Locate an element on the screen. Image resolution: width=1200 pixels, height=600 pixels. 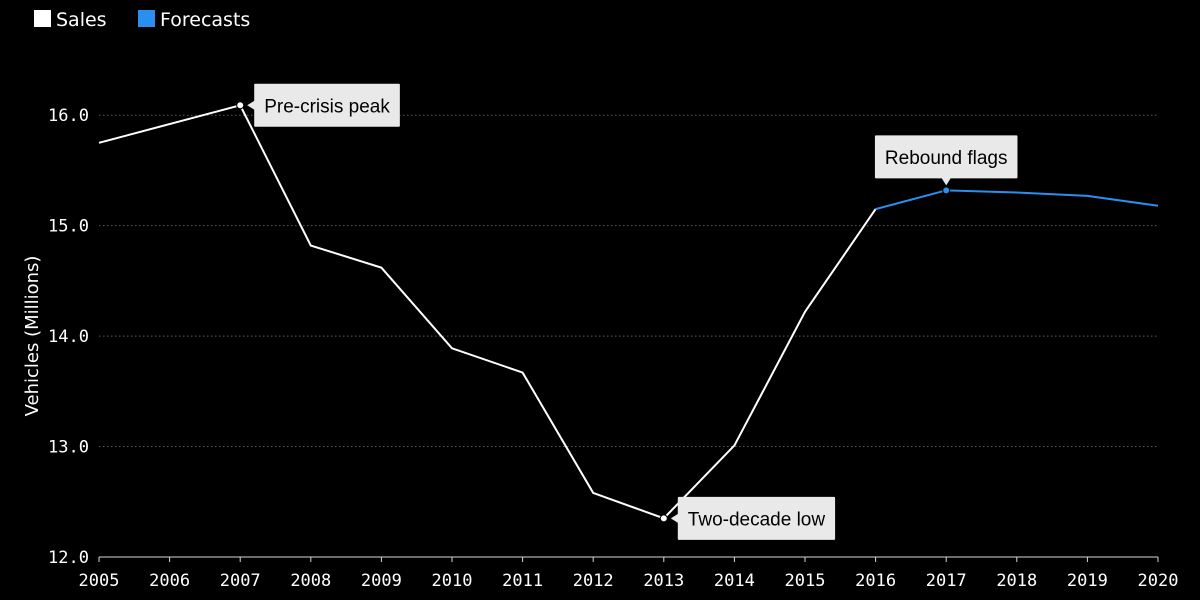
x-tick-label: 2011 is located at coordinates (522, 581).